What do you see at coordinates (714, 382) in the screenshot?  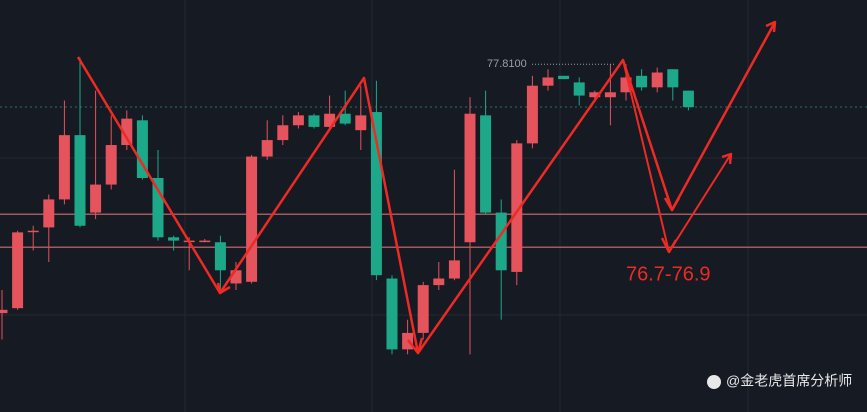 I see `logo-icon` at bounding box center [714, 382].